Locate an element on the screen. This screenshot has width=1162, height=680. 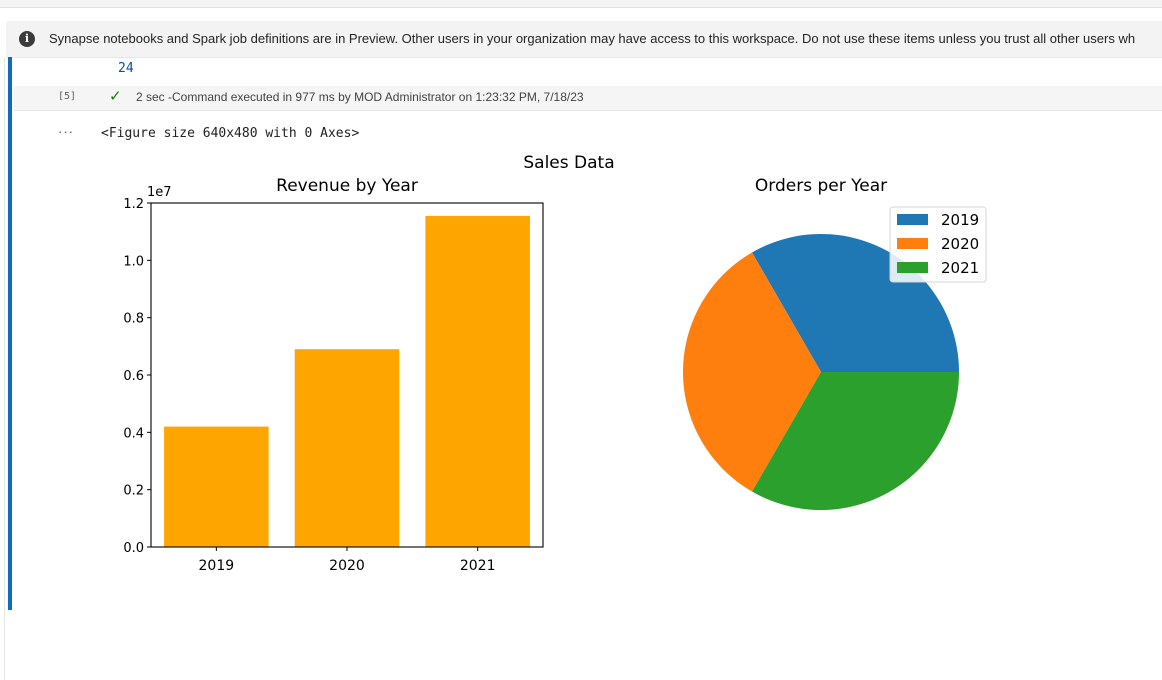
y-tick-label: 0.4 is located at coordinates (133, 433).